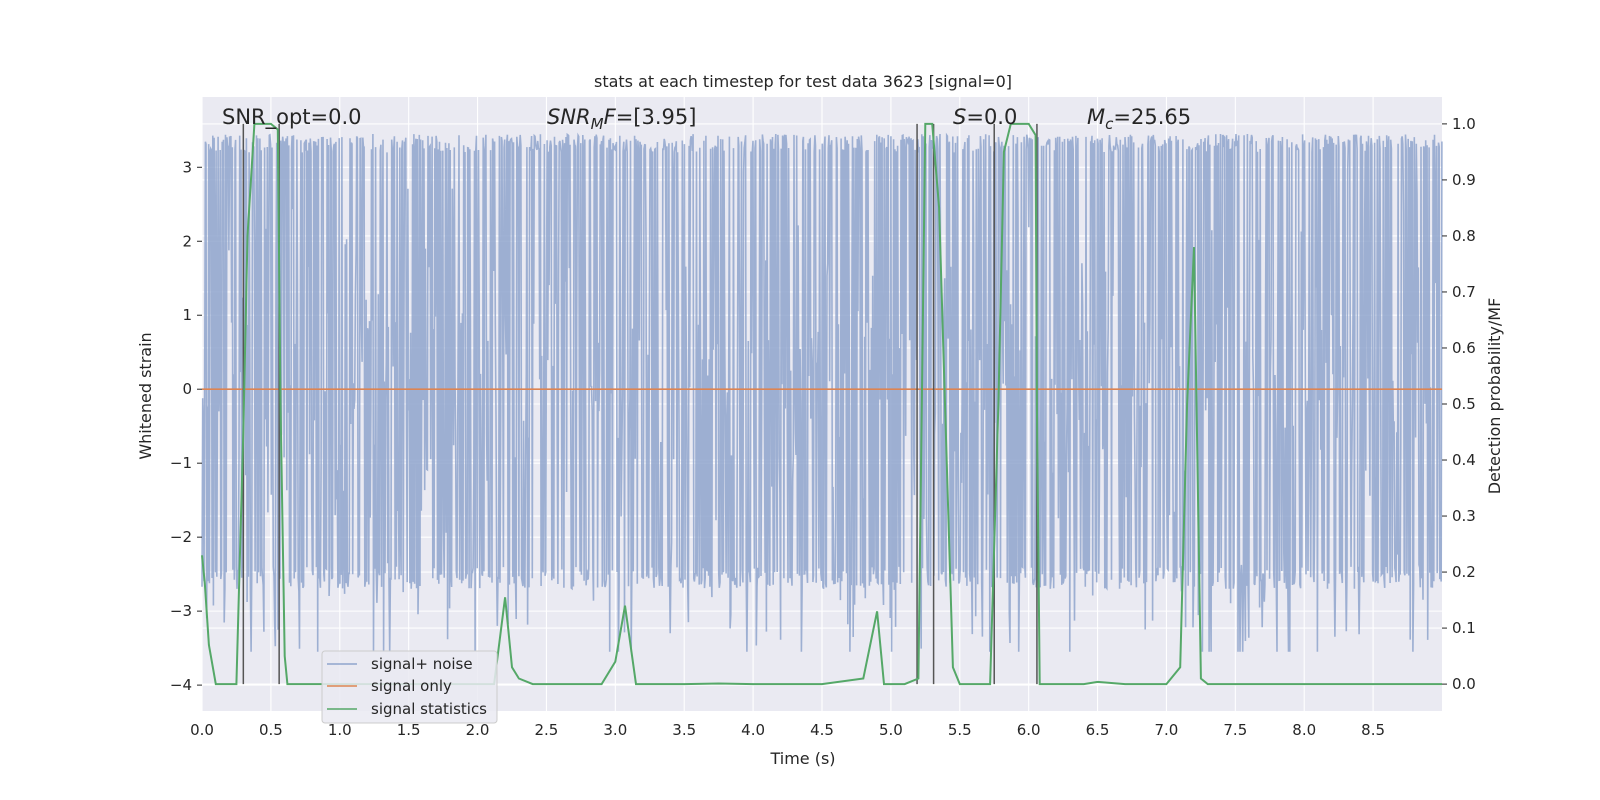  I want to click on y2-tick-label: 0.0, so click(1464, 684).